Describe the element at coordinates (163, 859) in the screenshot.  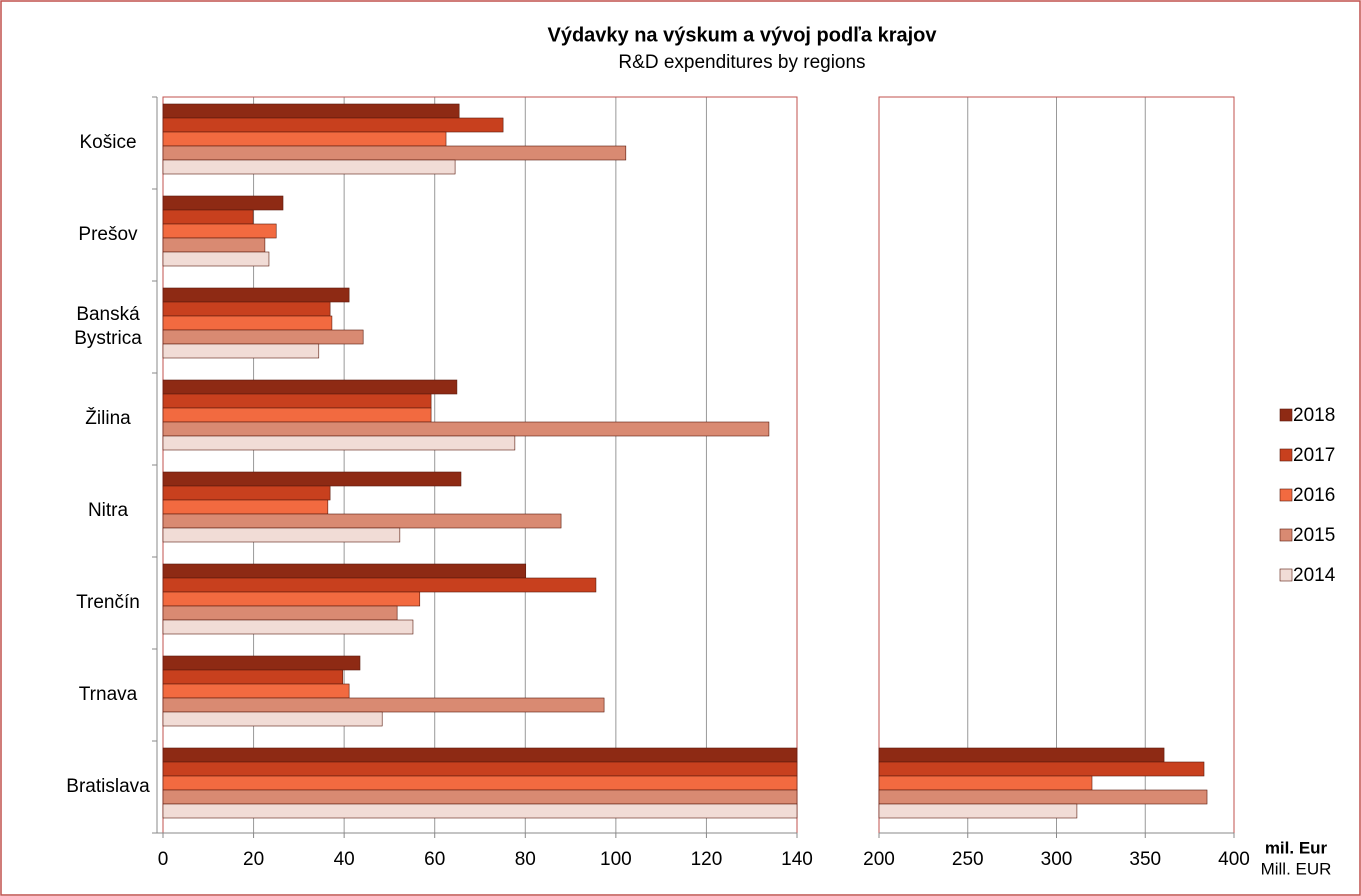
I see `x-tick-label: 0` at that location.